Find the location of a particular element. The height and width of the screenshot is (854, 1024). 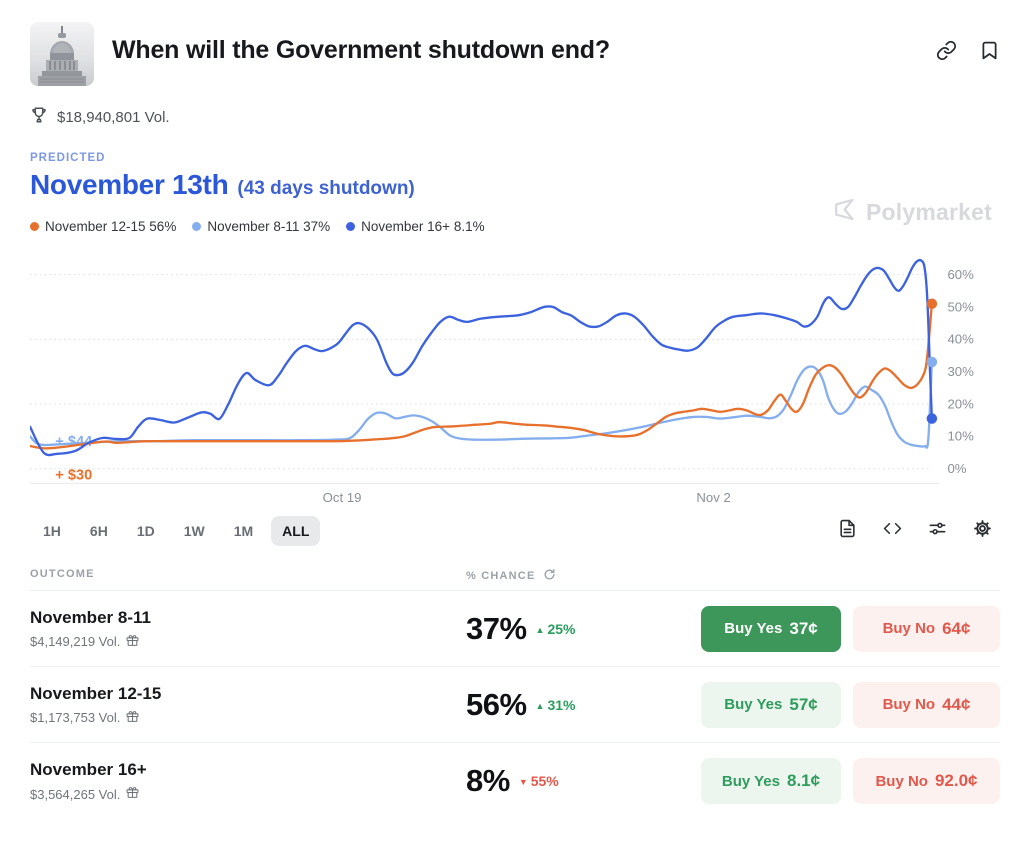

outcomes-table-header: OUTCOME % CHANCE is located at coordinates (515, 579).